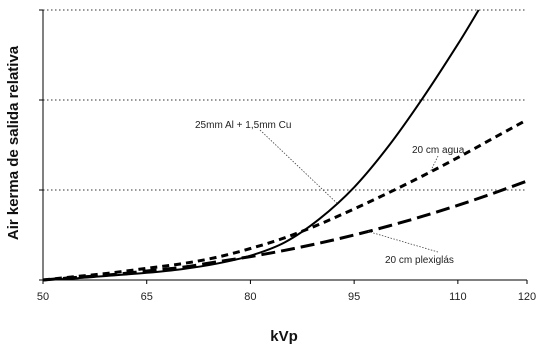  I want to click on annotation-label: 20 cm plexiglás, so click(419, 260).